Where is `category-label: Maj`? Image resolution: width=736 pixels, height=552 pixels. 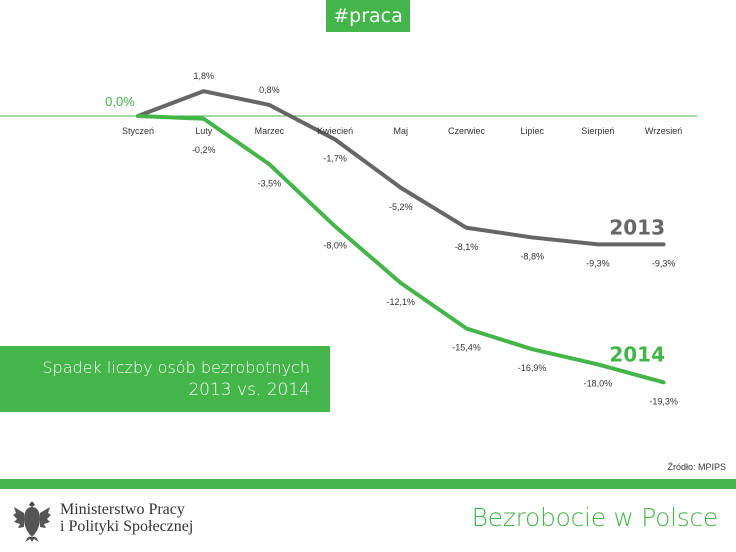 category-label: Maj is located at coordinates (401, 131).